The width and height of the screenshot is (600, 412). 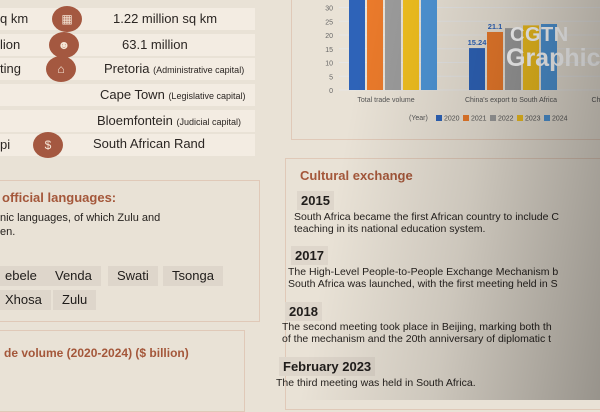 I want to click on legend-label: 2022, so click(x=506, y=119).